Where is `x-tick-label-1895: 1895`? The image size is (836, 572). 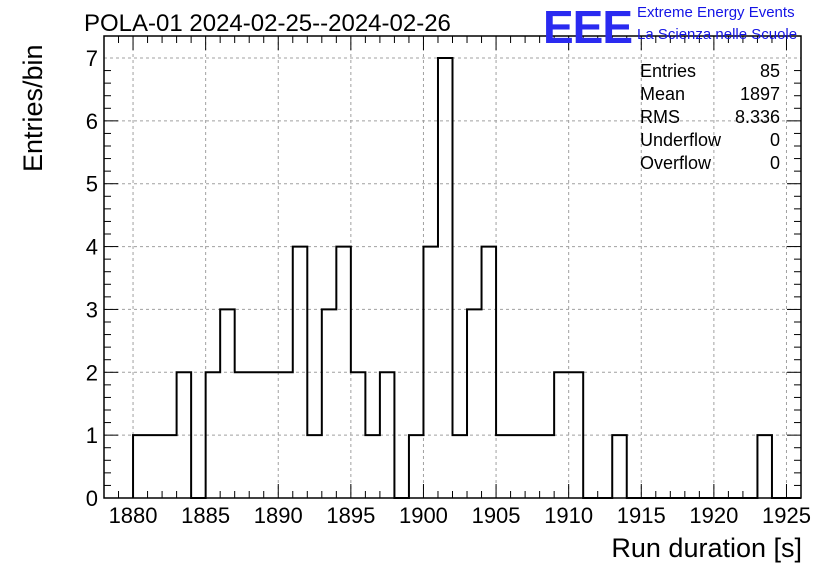 x-tick-label-1895: 1895 is located at coordinates (350, 515).